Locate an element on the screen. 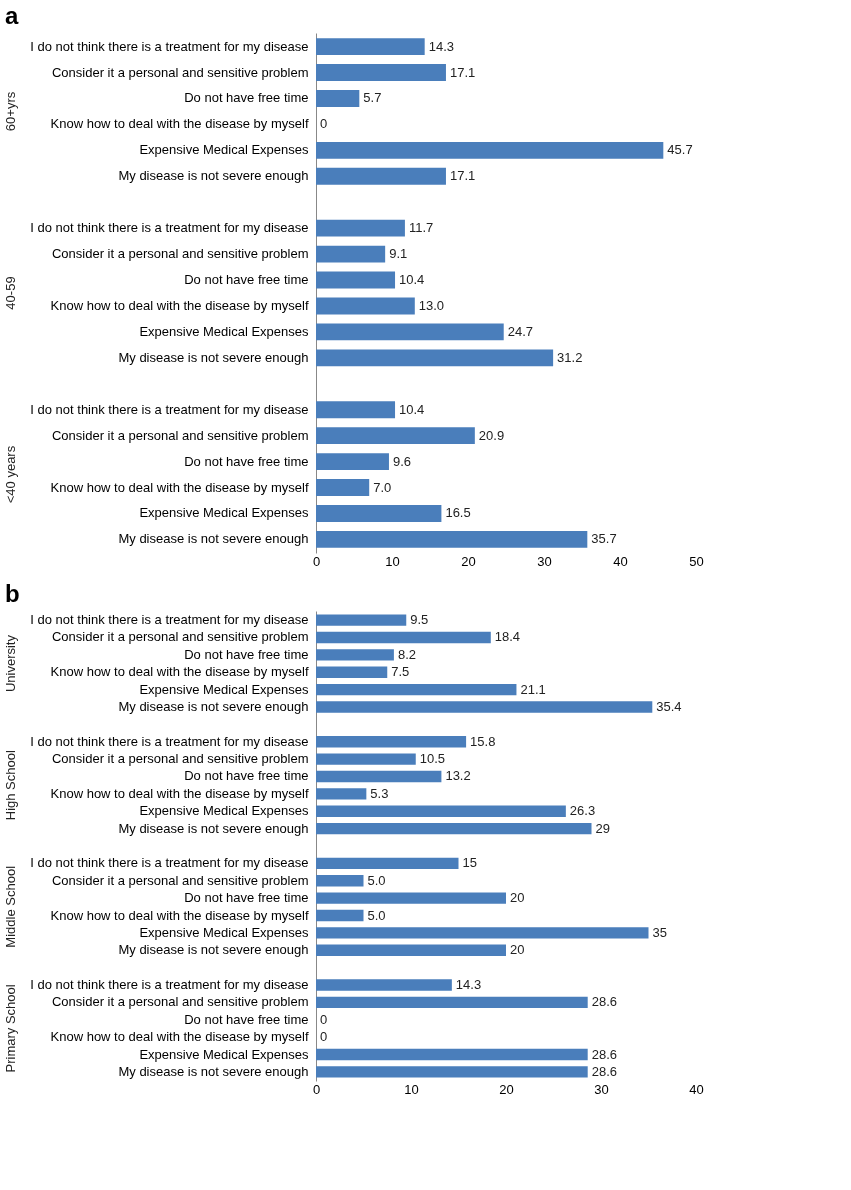 The height and width of the screenshot is (1190, 851). data-label: 9.5 is located at coordinates (419, 620).